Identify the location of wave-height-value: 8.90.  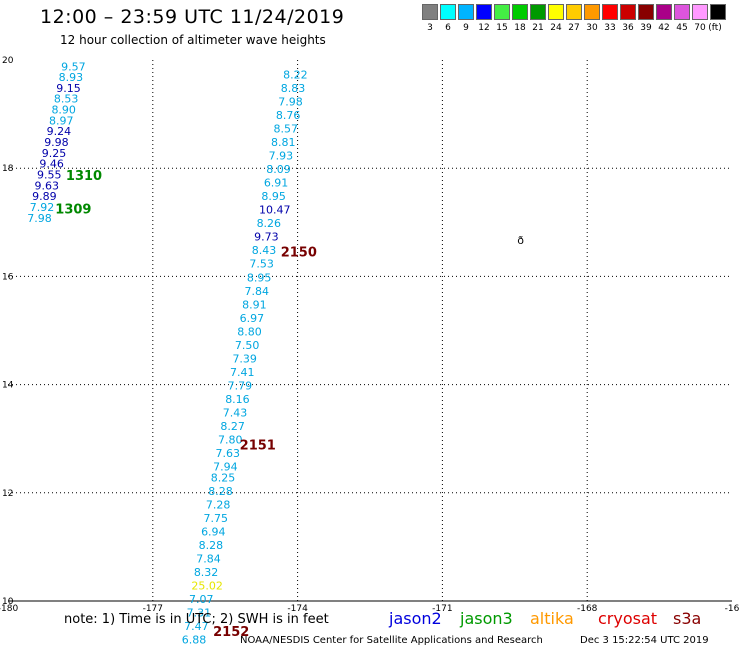
(63, 110).